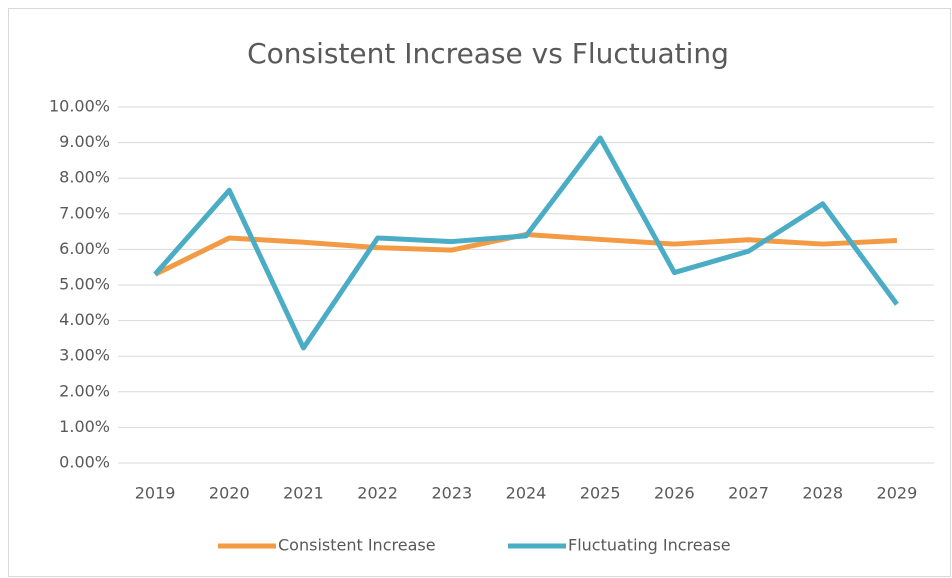 This screenshot has width=952, height=578. What do you see at coordinates (84, 212) in the screenshot?
I see `y-tick-label: 7.00%` at bounding box center [84, 212].